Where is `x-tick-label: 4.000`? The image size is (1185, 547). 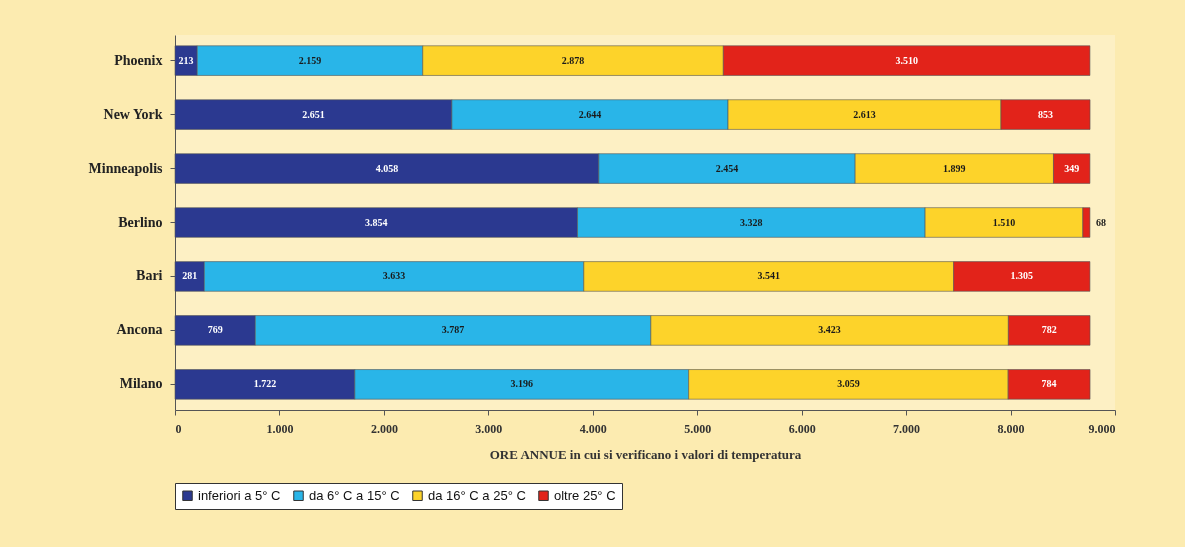
x-tick-label: 4.000 is located at coordinates (593, 428).